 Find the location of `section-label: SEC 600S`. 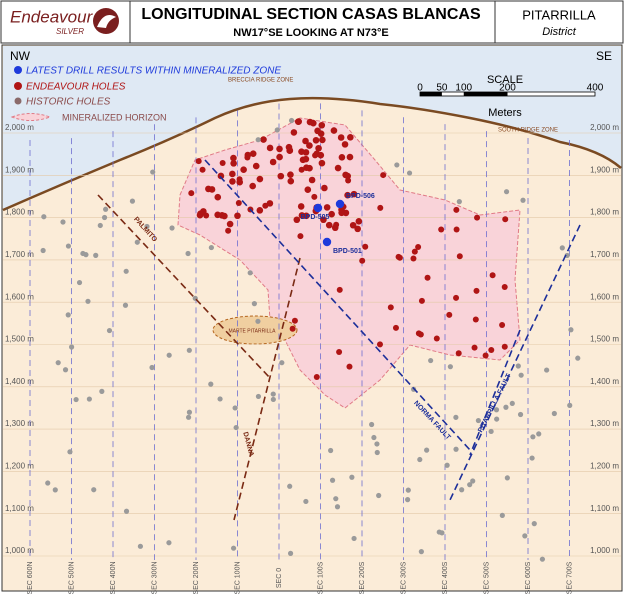

section-label: SEC 600S is located at coordinates (528, 577).